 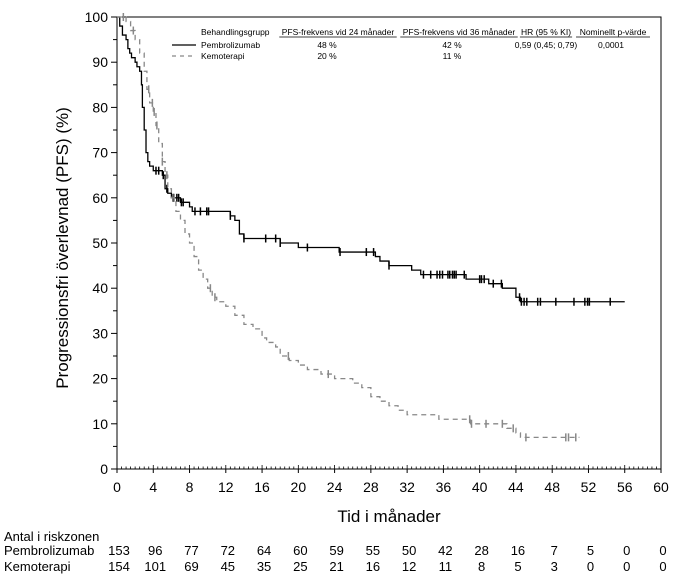 What do you see at coordinates (62, 248) in the screenshot?
I see `y-axis-title: Progressionsfri överlevnad (PFS) (%)` at bounding box center [62, 248].